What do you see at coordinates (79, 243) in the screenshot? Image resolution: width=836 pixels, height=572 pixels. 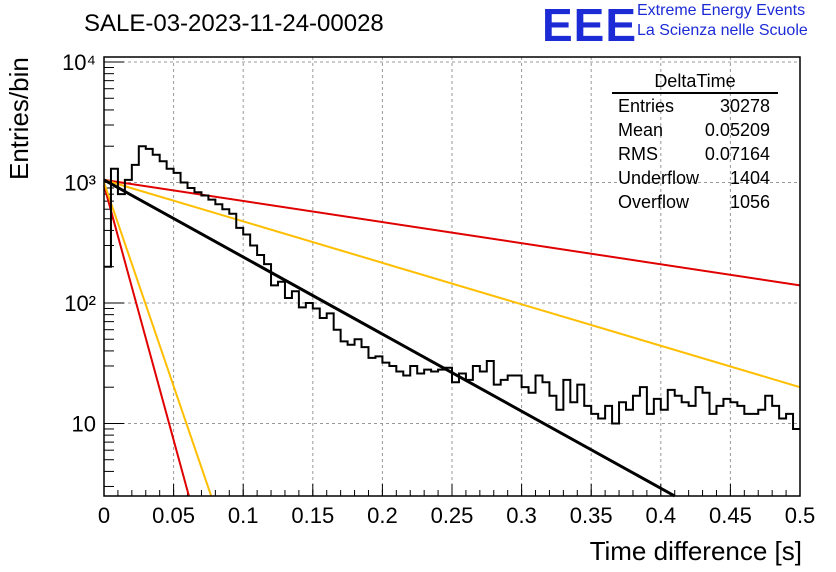 I see `y-tick-labels: 10 10² 10³ 10⁴` at bounding box center [79, 243].